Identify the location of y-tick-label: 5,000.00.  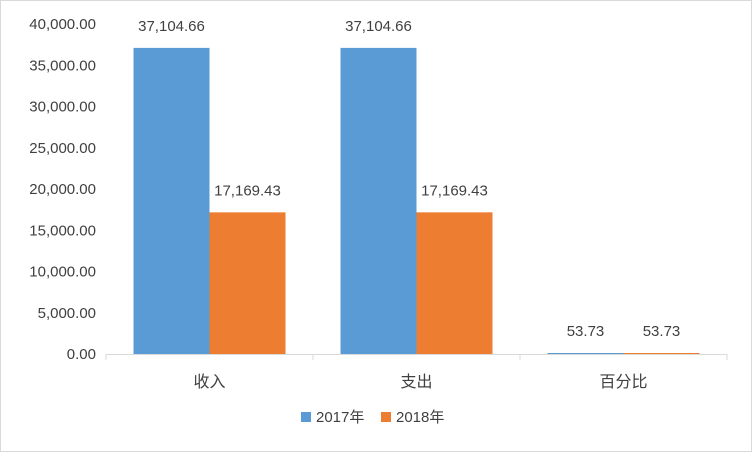
(67, 313).